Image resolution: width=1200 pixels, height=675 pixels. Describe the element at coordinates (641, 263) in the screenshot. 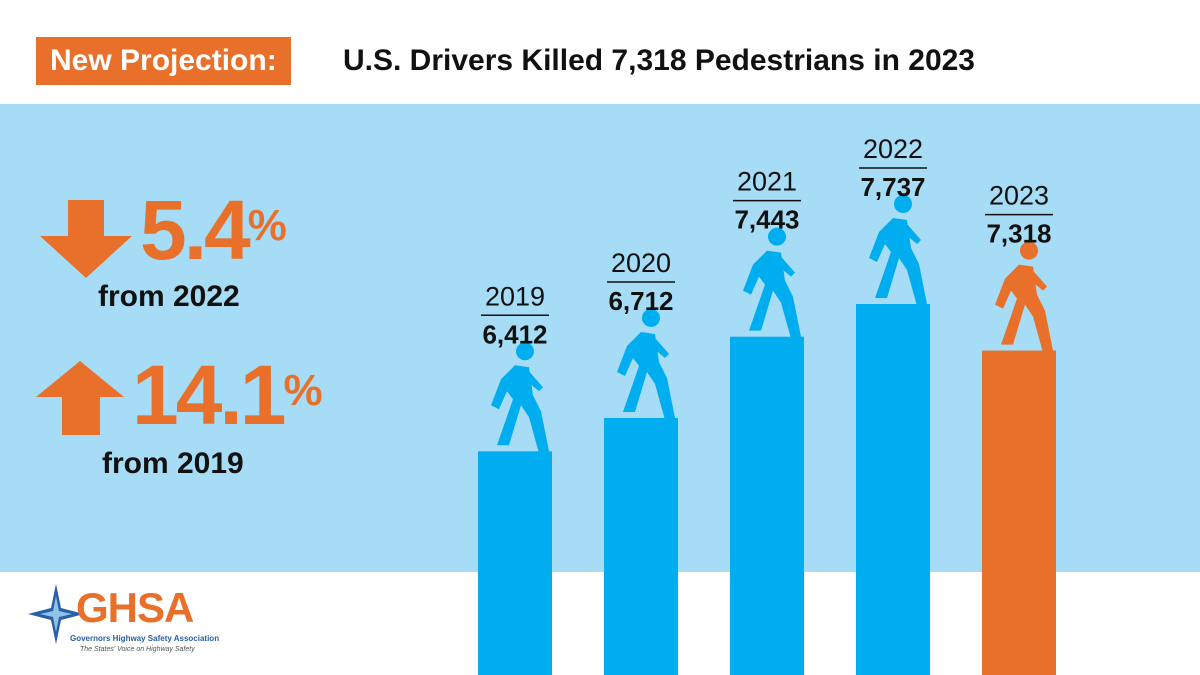

I see `year-label-2020: 2020` at that location.